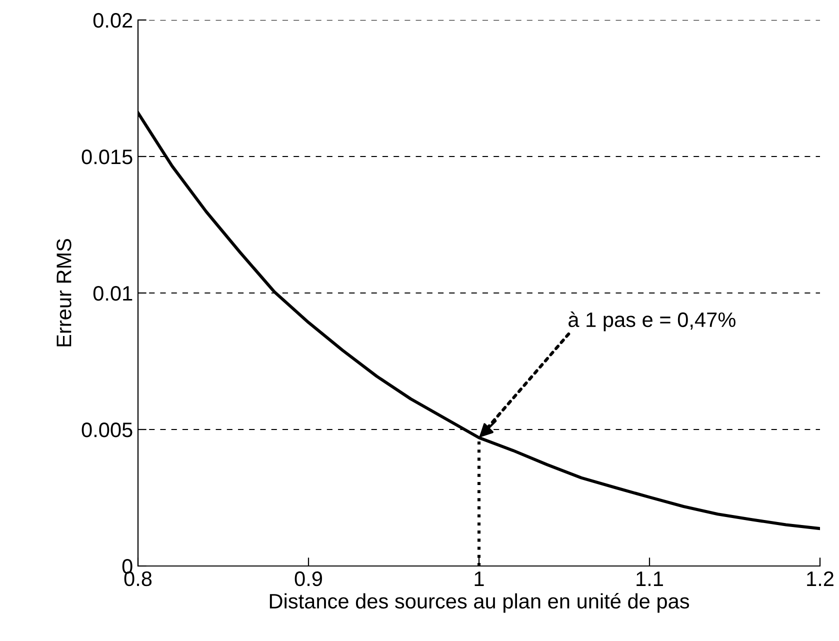  I want to click on x-tick-label: 1.2, so click(820, 578).